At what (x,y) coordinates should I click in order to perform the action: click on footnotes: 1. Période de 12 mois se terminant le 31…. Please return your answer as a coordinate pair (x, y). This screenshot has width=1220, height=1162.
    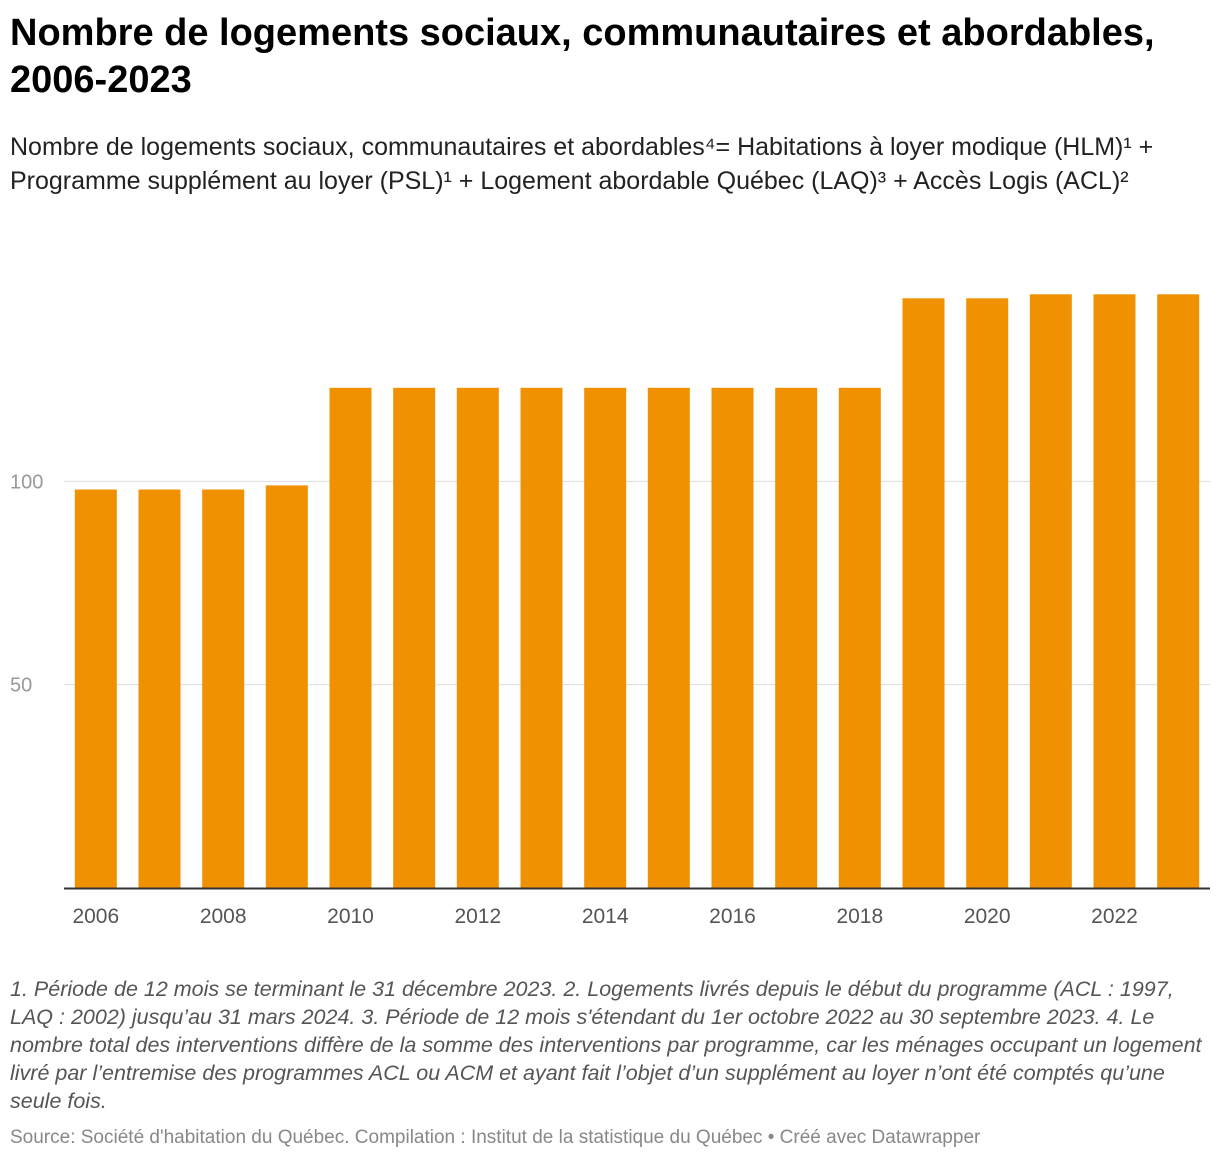
    Looking at the image, I should click on (606, 1045).